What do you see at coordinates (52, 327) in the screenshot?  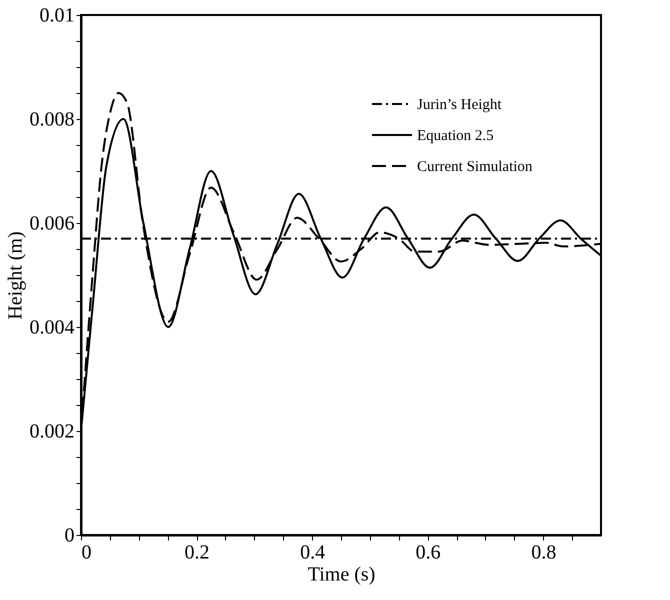 I see `y-tick-label: 0.004` at bounding box center [52, 327].